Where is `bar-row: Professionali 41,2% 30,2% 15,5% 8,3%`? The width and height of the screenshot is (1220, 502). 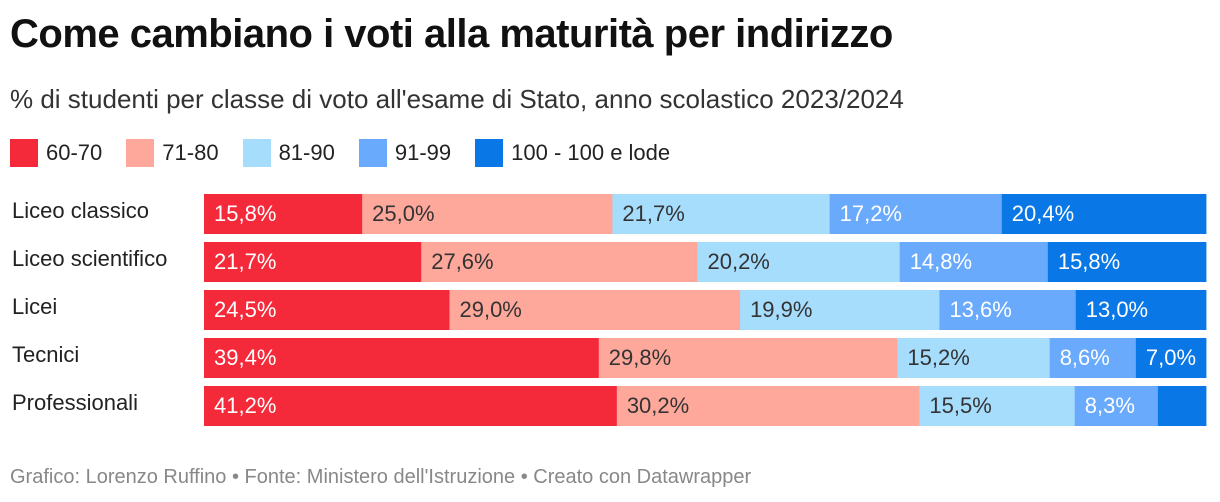 bar-row: Professionali 41,2% 30,2% 15,5% 8,3% is located at coordinates (609, 406).